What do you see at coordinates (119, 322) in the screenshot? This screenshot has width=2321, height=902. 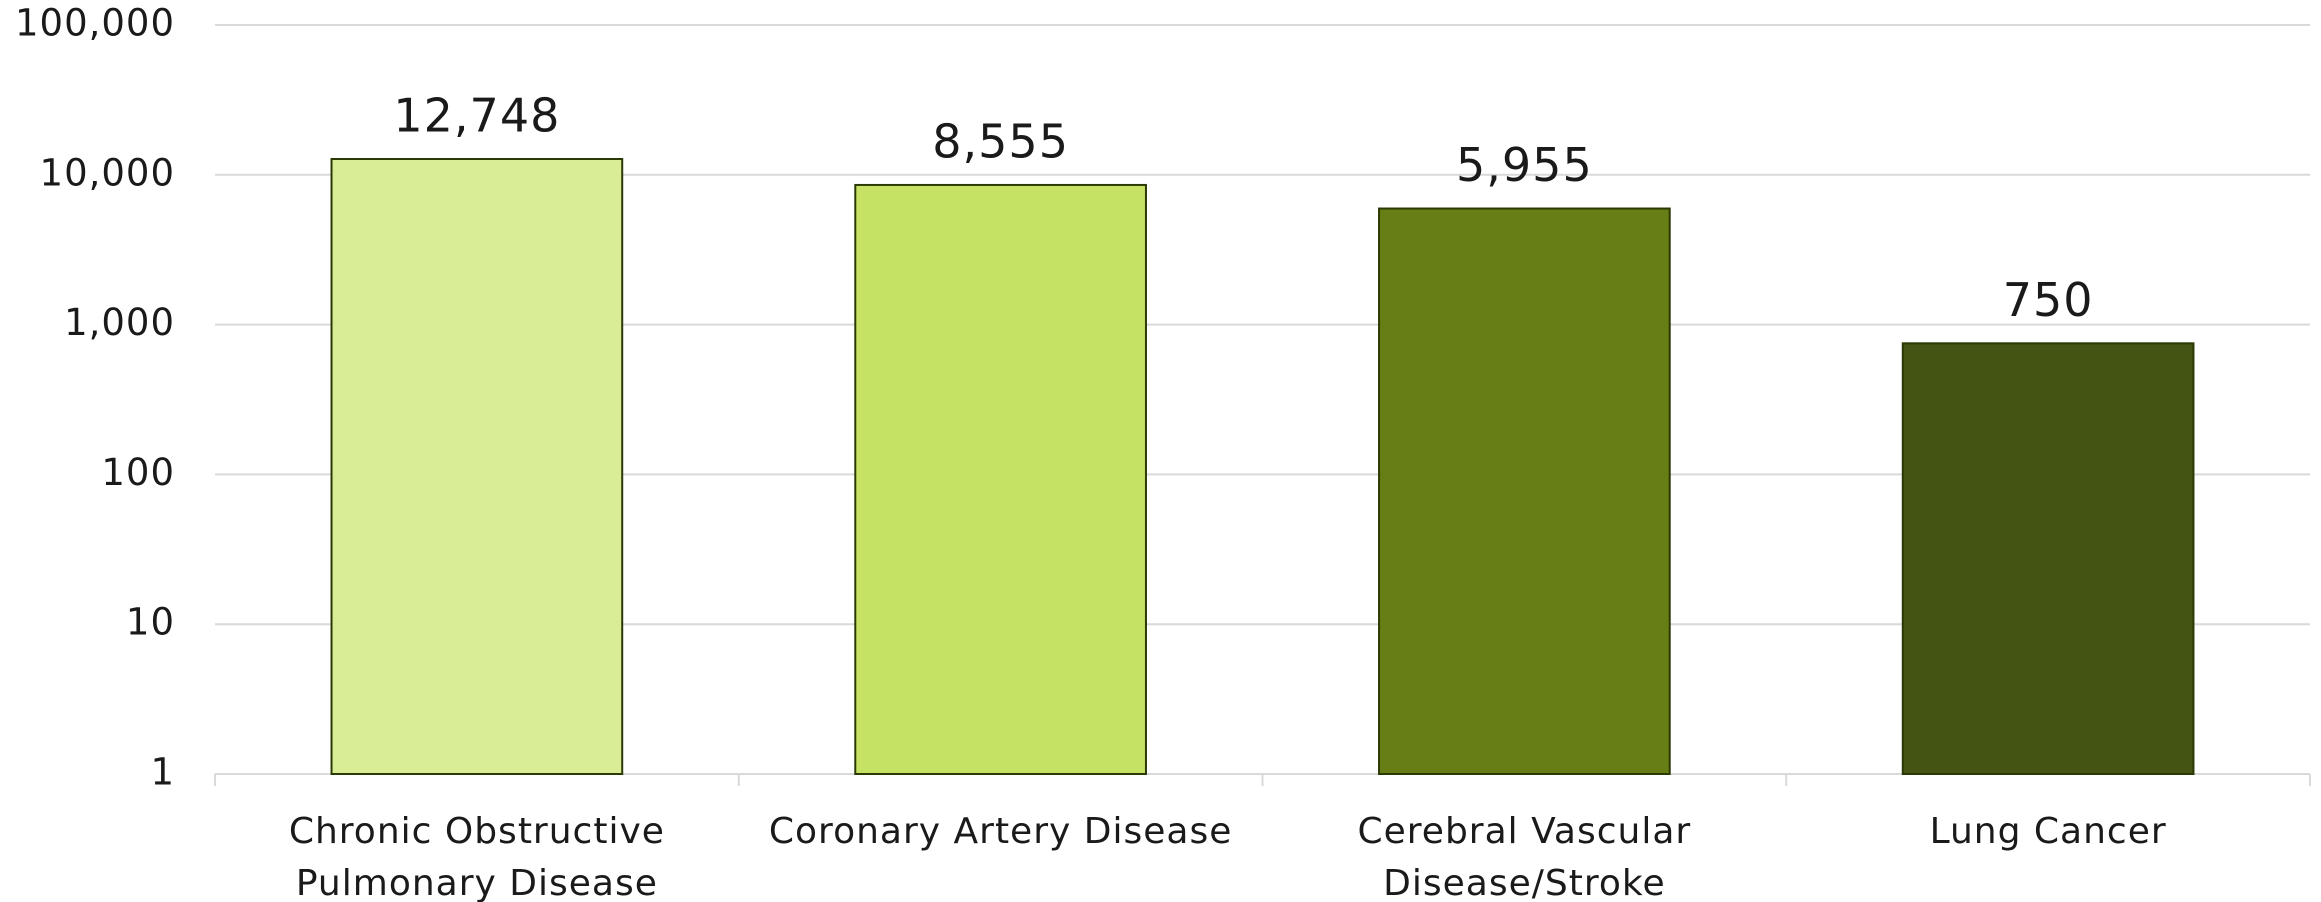 I see `y-tick-label: 1,000` at bounding box center [119, 322].